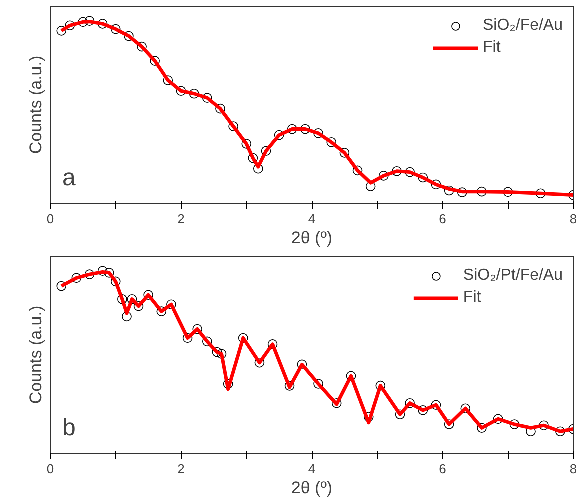  Describe the element at coordinates (513, 276) in the screenshot. I see `legend-label: SiO₂/Pt/Fe/Au` at that location.